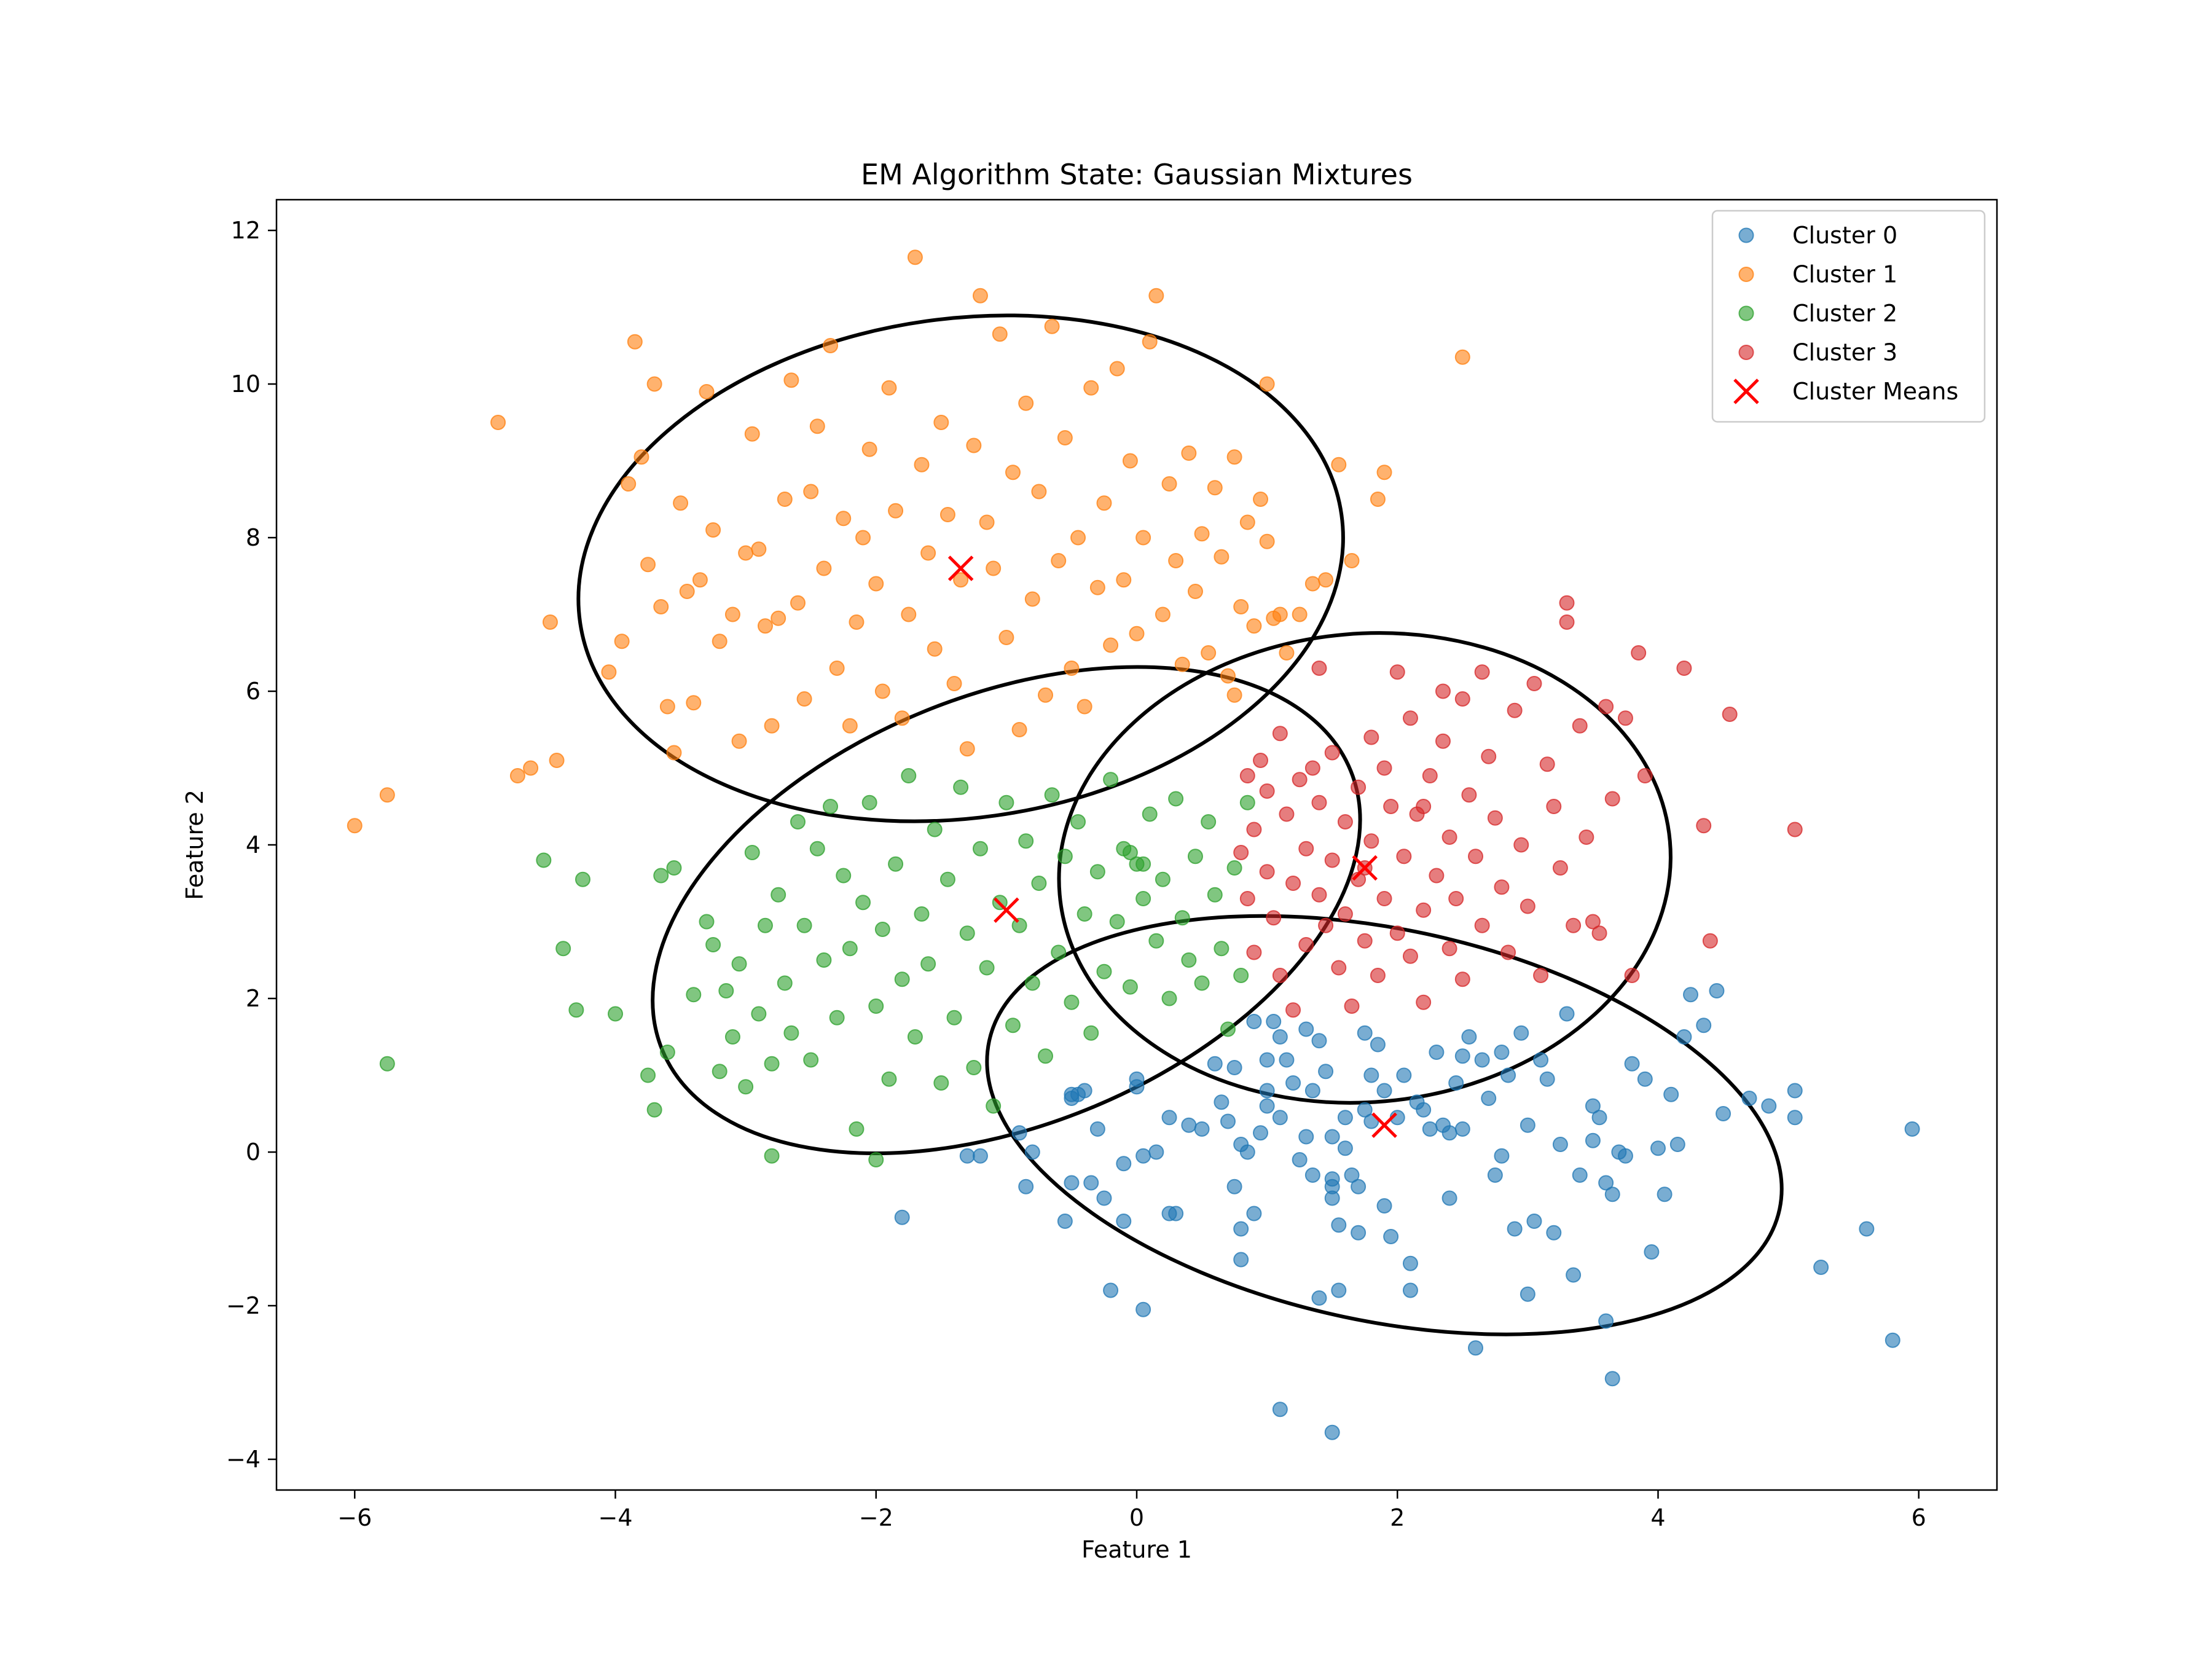  Describe the element at coordinates (1844, 274) in the screenshot. I see `legend-label: Cluster 1` at that location.